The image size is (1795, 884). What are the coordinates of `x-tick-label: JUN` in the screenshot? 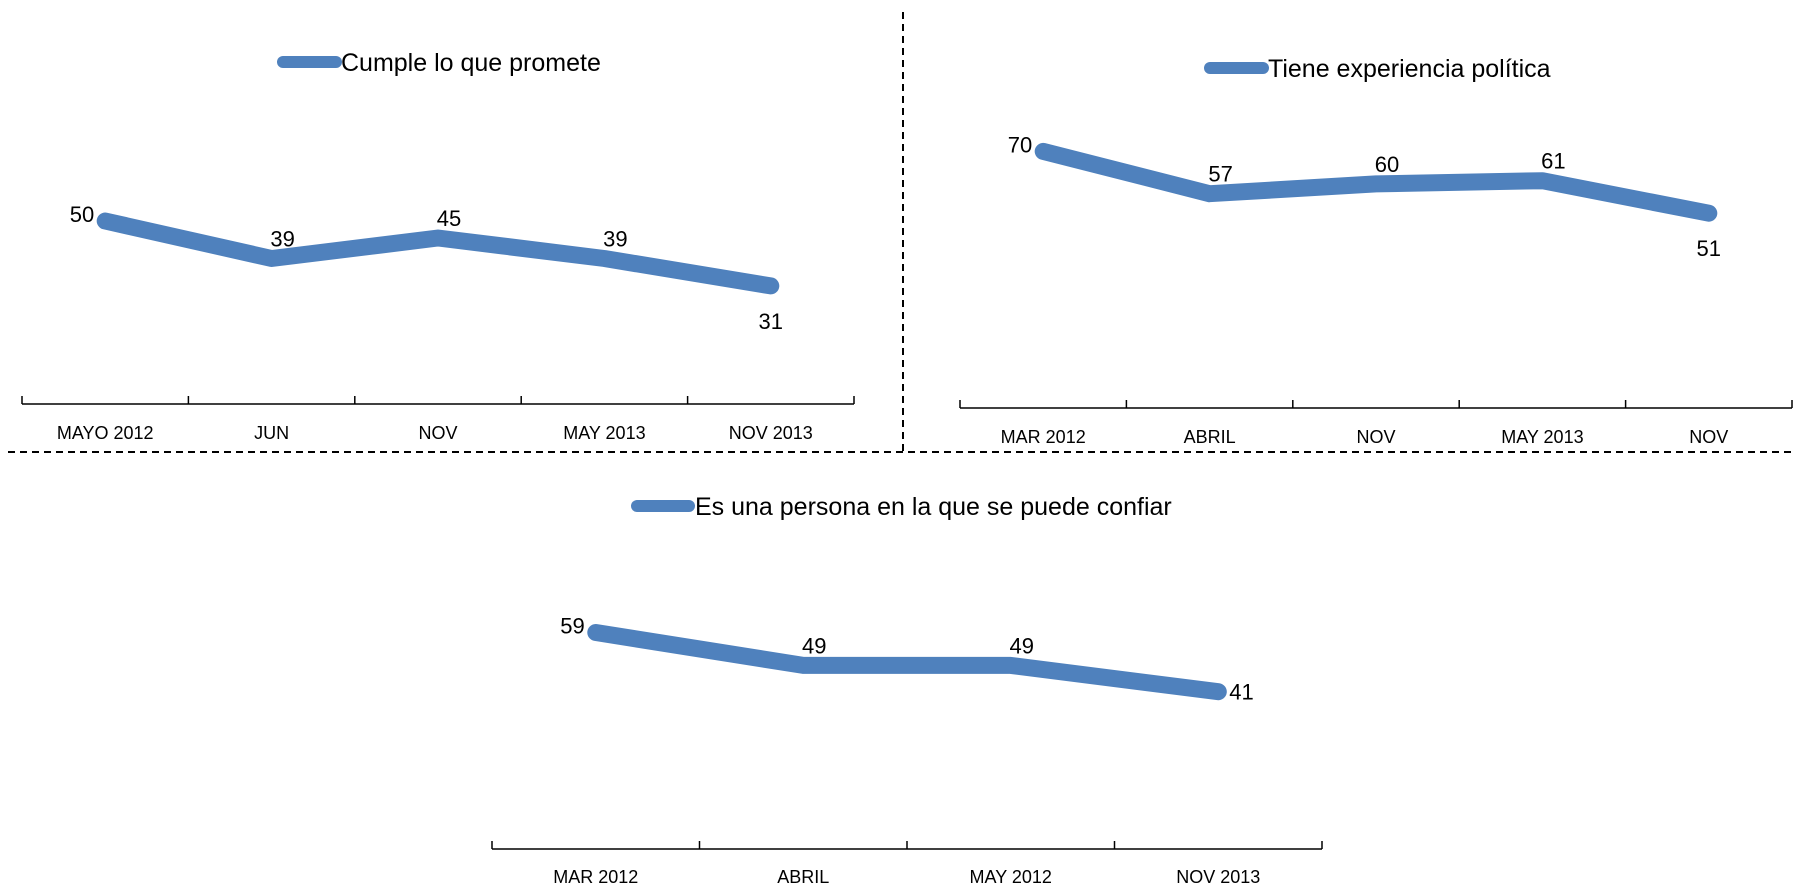 It's located at (271, 433).